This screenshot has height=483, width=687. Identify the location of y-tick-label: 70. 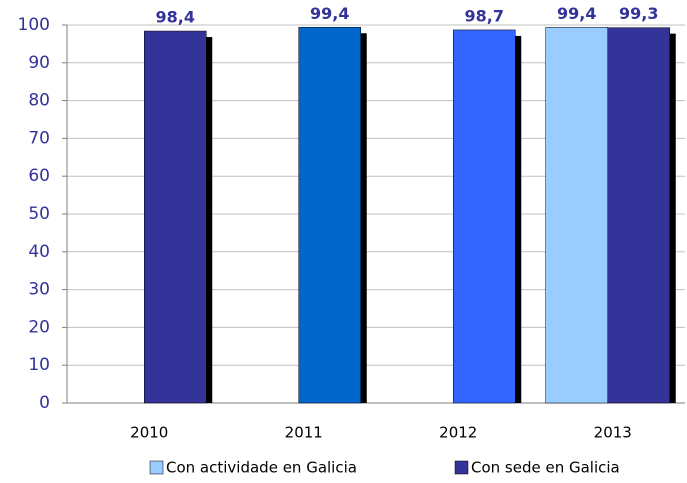
(39, 138).